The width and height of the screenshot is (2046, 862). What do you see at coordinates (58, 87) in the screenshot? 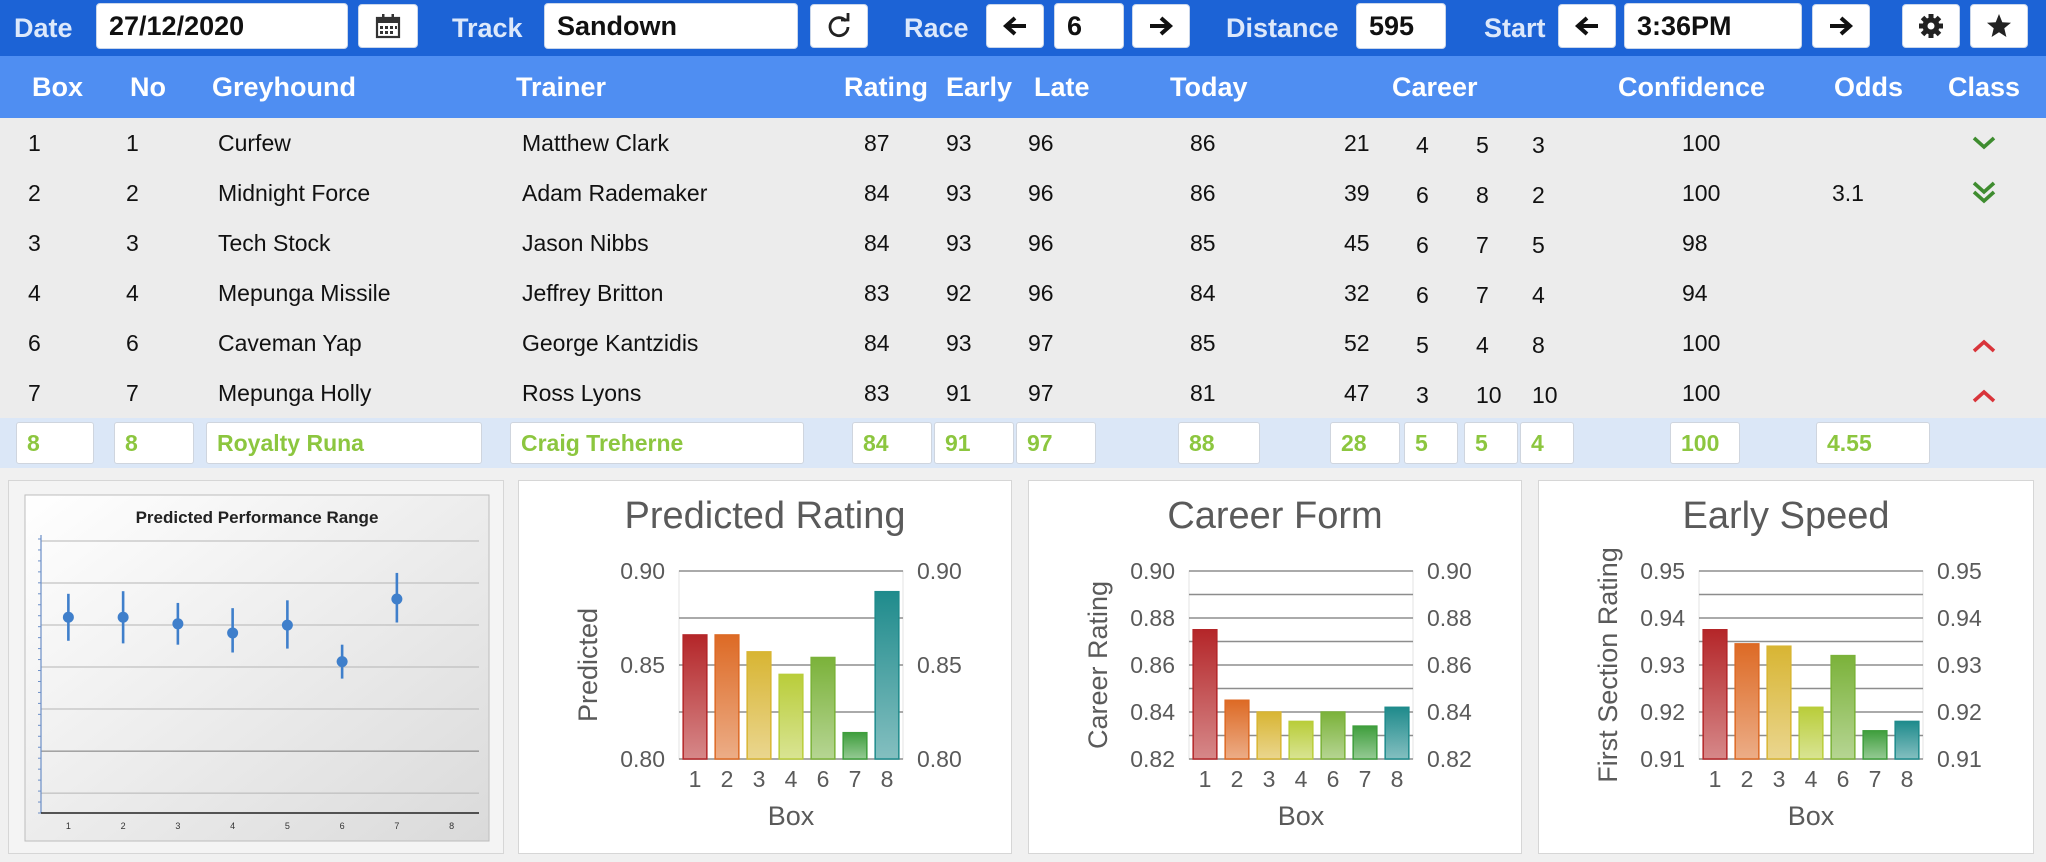
I see `col-box: Box` at bounding box center [58, 87].